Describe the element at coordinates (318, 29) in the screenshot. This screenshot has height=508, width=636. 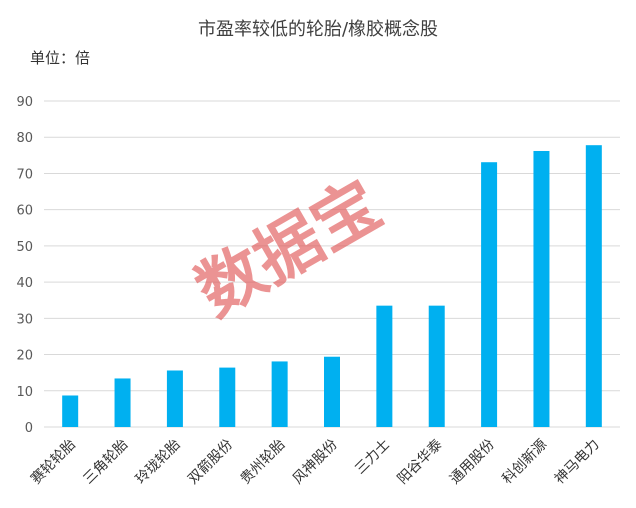
I see `chart-title: 市盈率较低的轮胎/橡胶概念股` at that location.